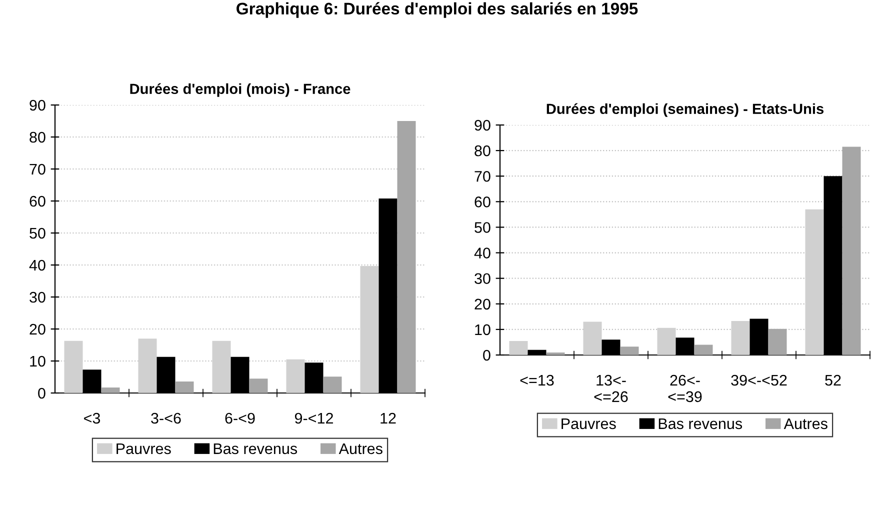  I want to click on x-tick-label: <=13, so click(537, 380).